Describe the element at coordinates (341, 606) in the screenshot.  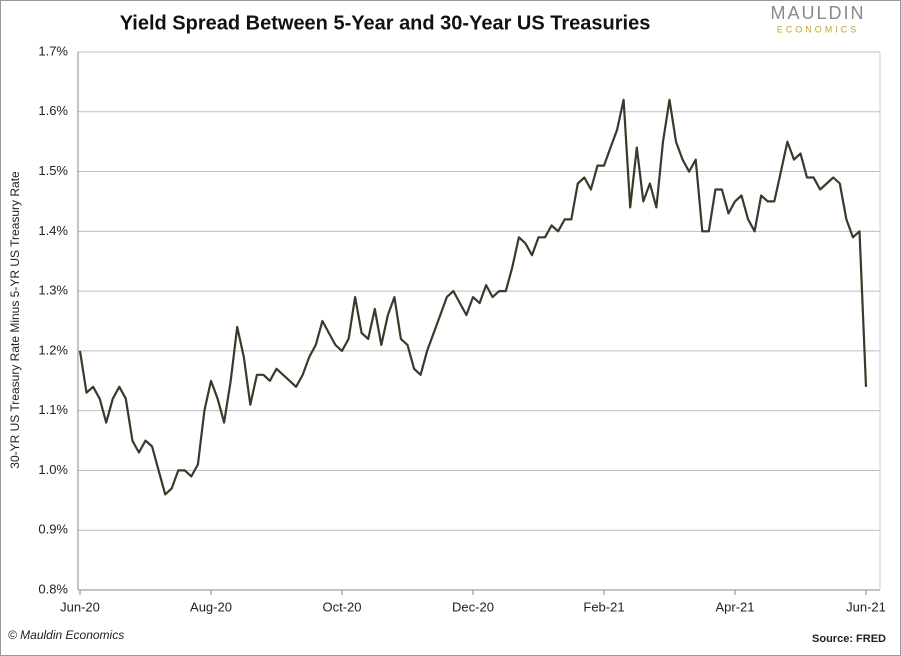
I see `x-tick-label: Oct-20` at that location.